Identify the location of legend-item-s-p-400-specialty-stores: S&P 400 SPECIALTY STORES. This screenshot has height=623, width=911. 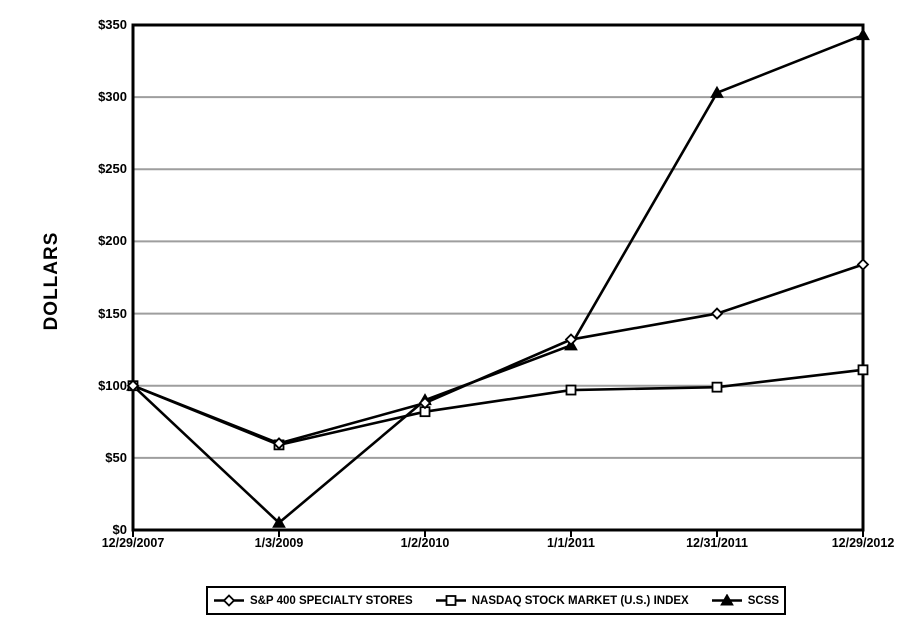
(313, 600).